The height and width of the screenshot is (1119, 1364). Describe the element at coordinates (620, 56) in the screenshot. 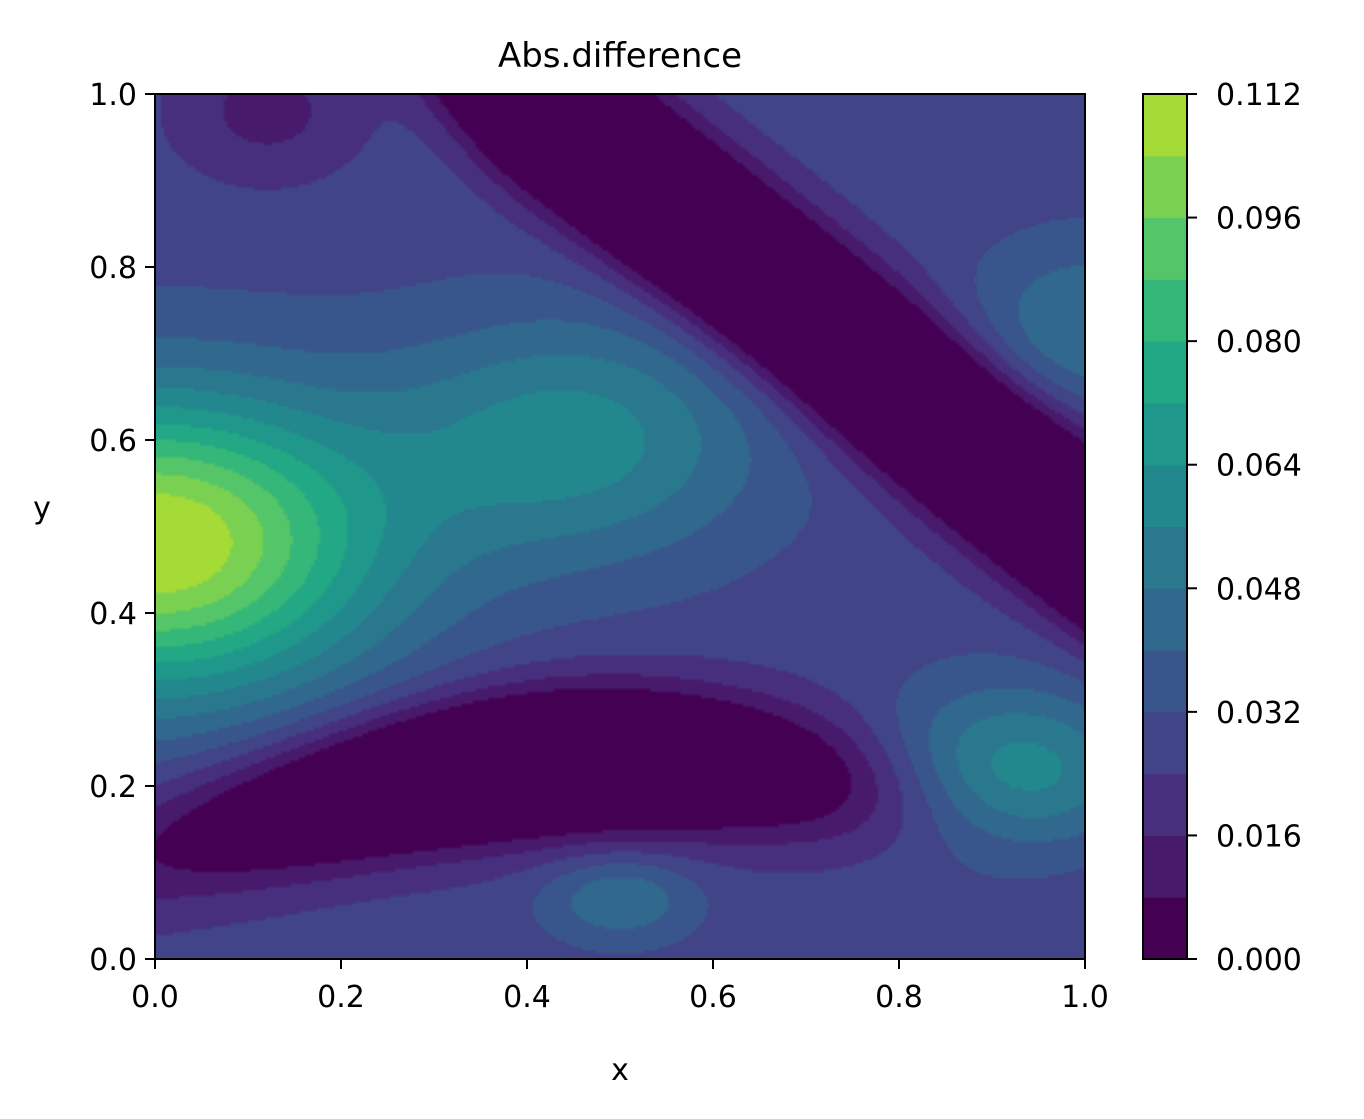

I see `chart-title: Abs.difference` at that location.